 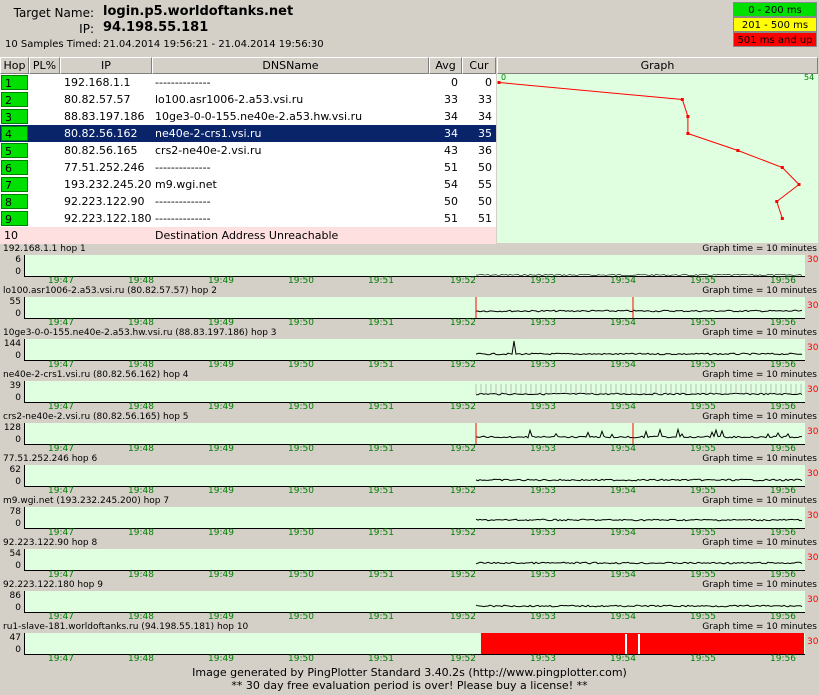 I want to click on ip-cell: 92.223.122.180, so click(x=108, y=218).